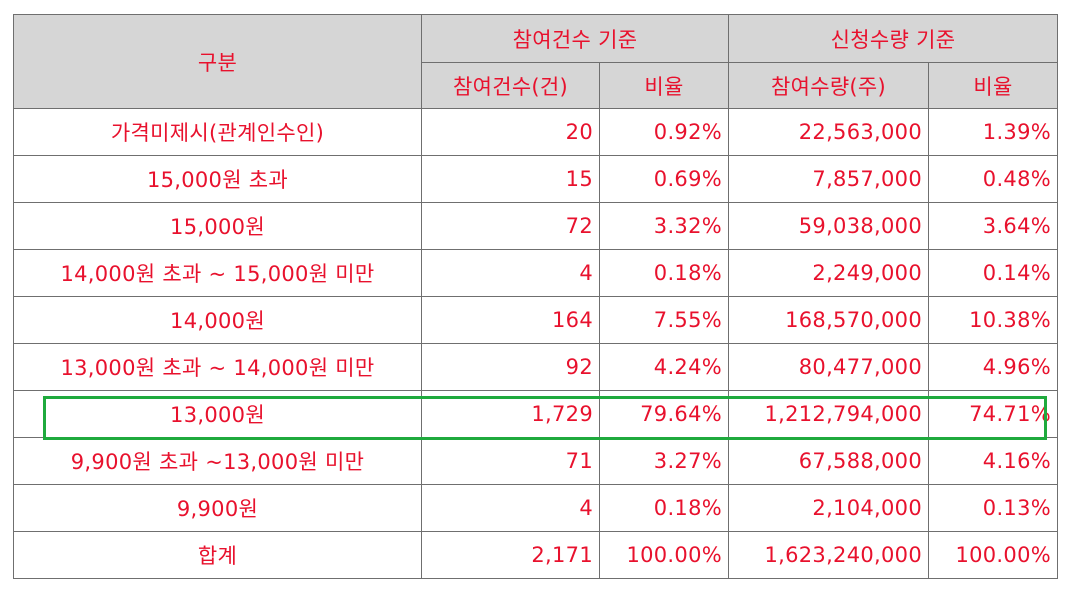 Image resolution: width=1068 pixels, height=599 pixels. What do you see at coordinates (510, 461) in the screenshot?
I see `participation-count-cell: 71` at bounding box center [510, 461].